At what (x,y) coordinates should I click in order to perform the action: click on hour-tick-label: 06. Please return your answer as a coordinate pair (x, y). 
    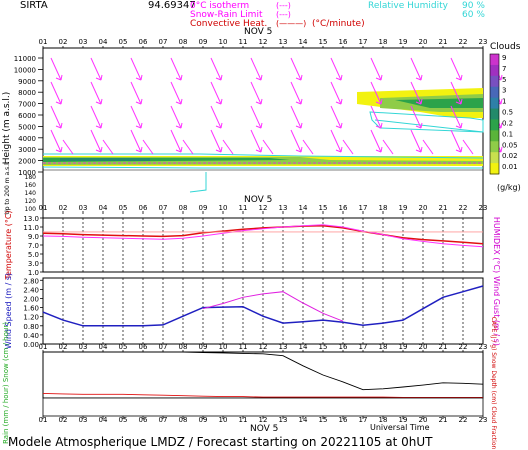
    Looking at the image, I should click on (143, 42).